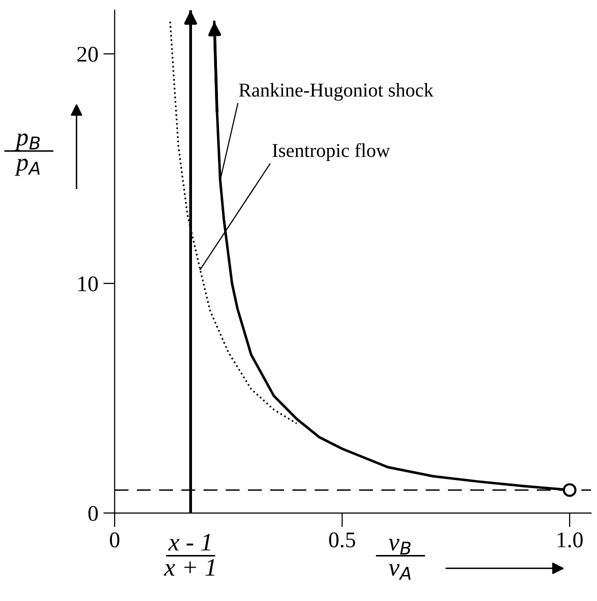 The height and width of the screenshot is (601, 597). I want to click on annotation: Isentropic flow, so click(331, 152).